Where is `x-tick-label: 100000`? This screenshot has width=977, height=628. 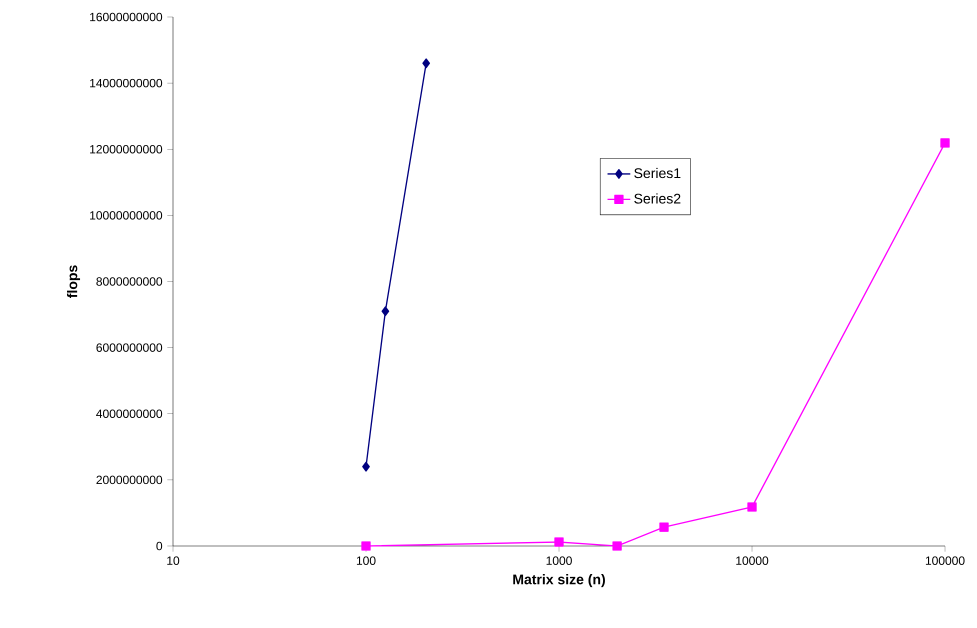 x-tick-label: 100000 is located at coordinates (945, 560).